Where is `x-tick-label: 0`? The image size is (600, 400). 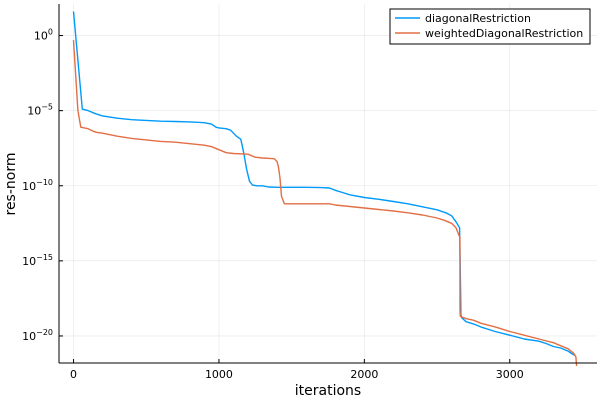 x-tick-label: 0 is located at coordinates (73, 374).